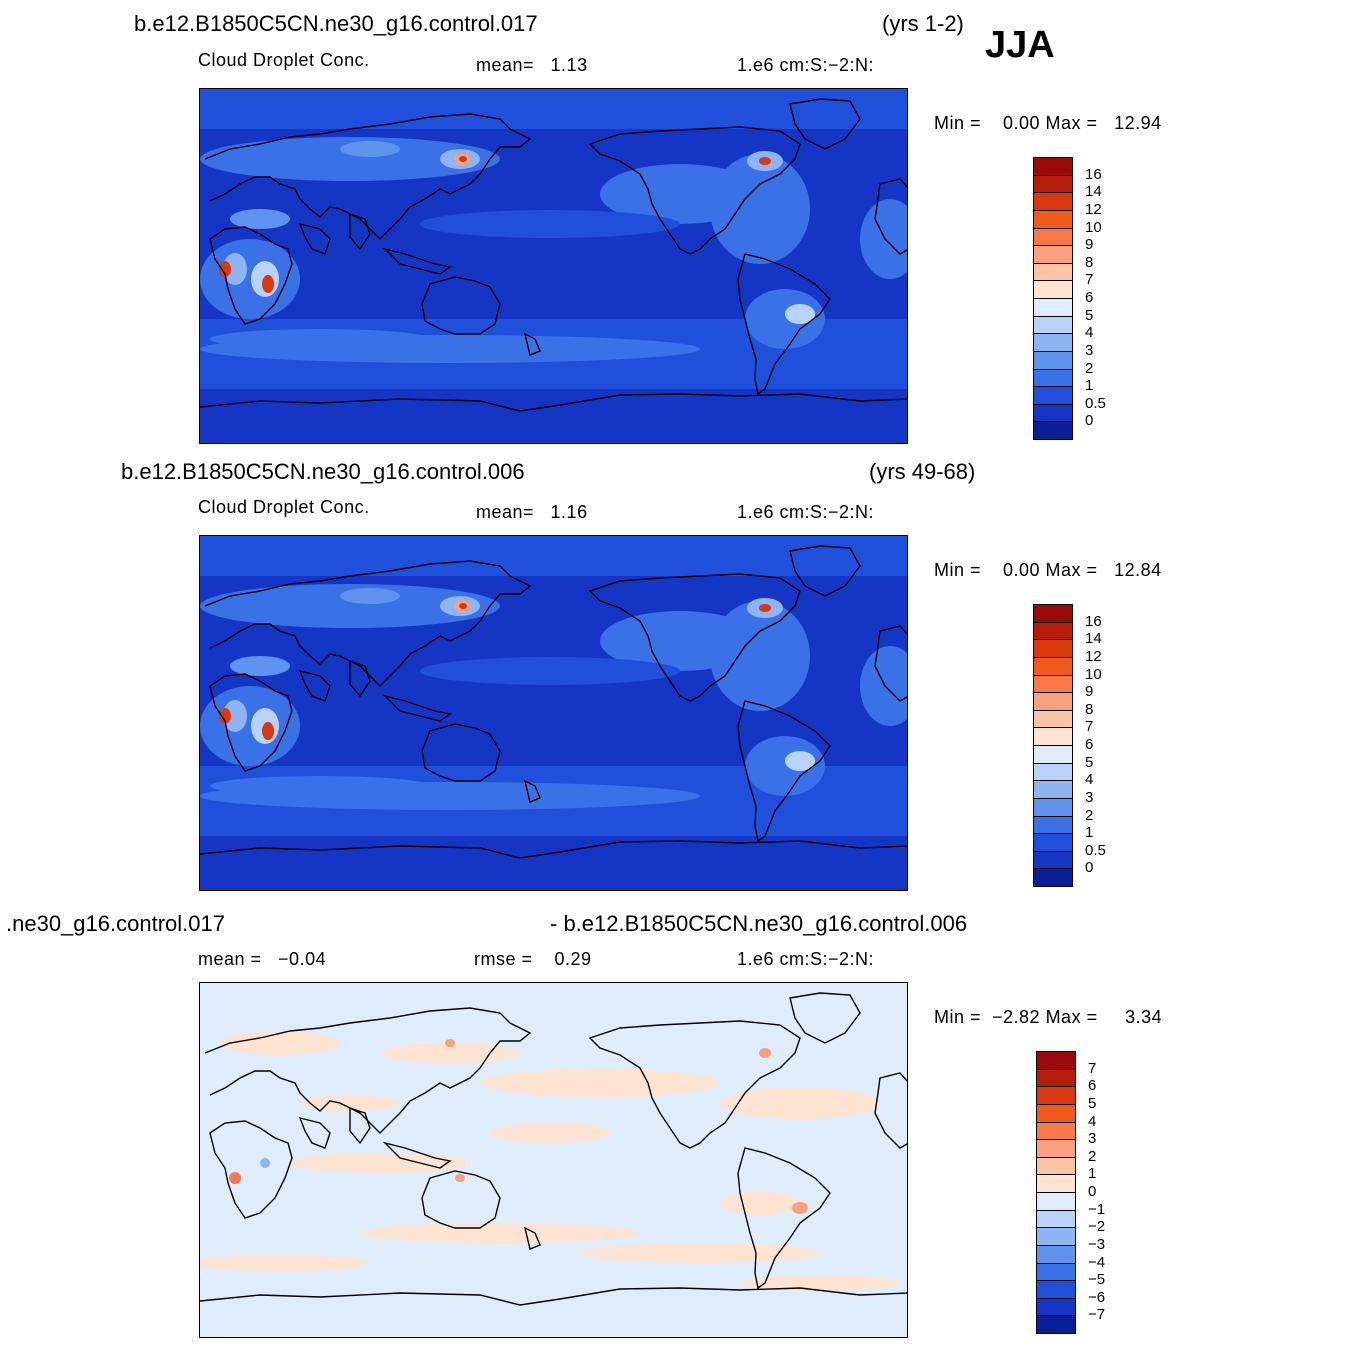 This screenshot has width=1349, height=1353. Describe the element at coordinates (323, 471) in the screenshot. I see `panel2-case-title: b.e12.B1850C5CN.ne30_g16.control.006` at that location.